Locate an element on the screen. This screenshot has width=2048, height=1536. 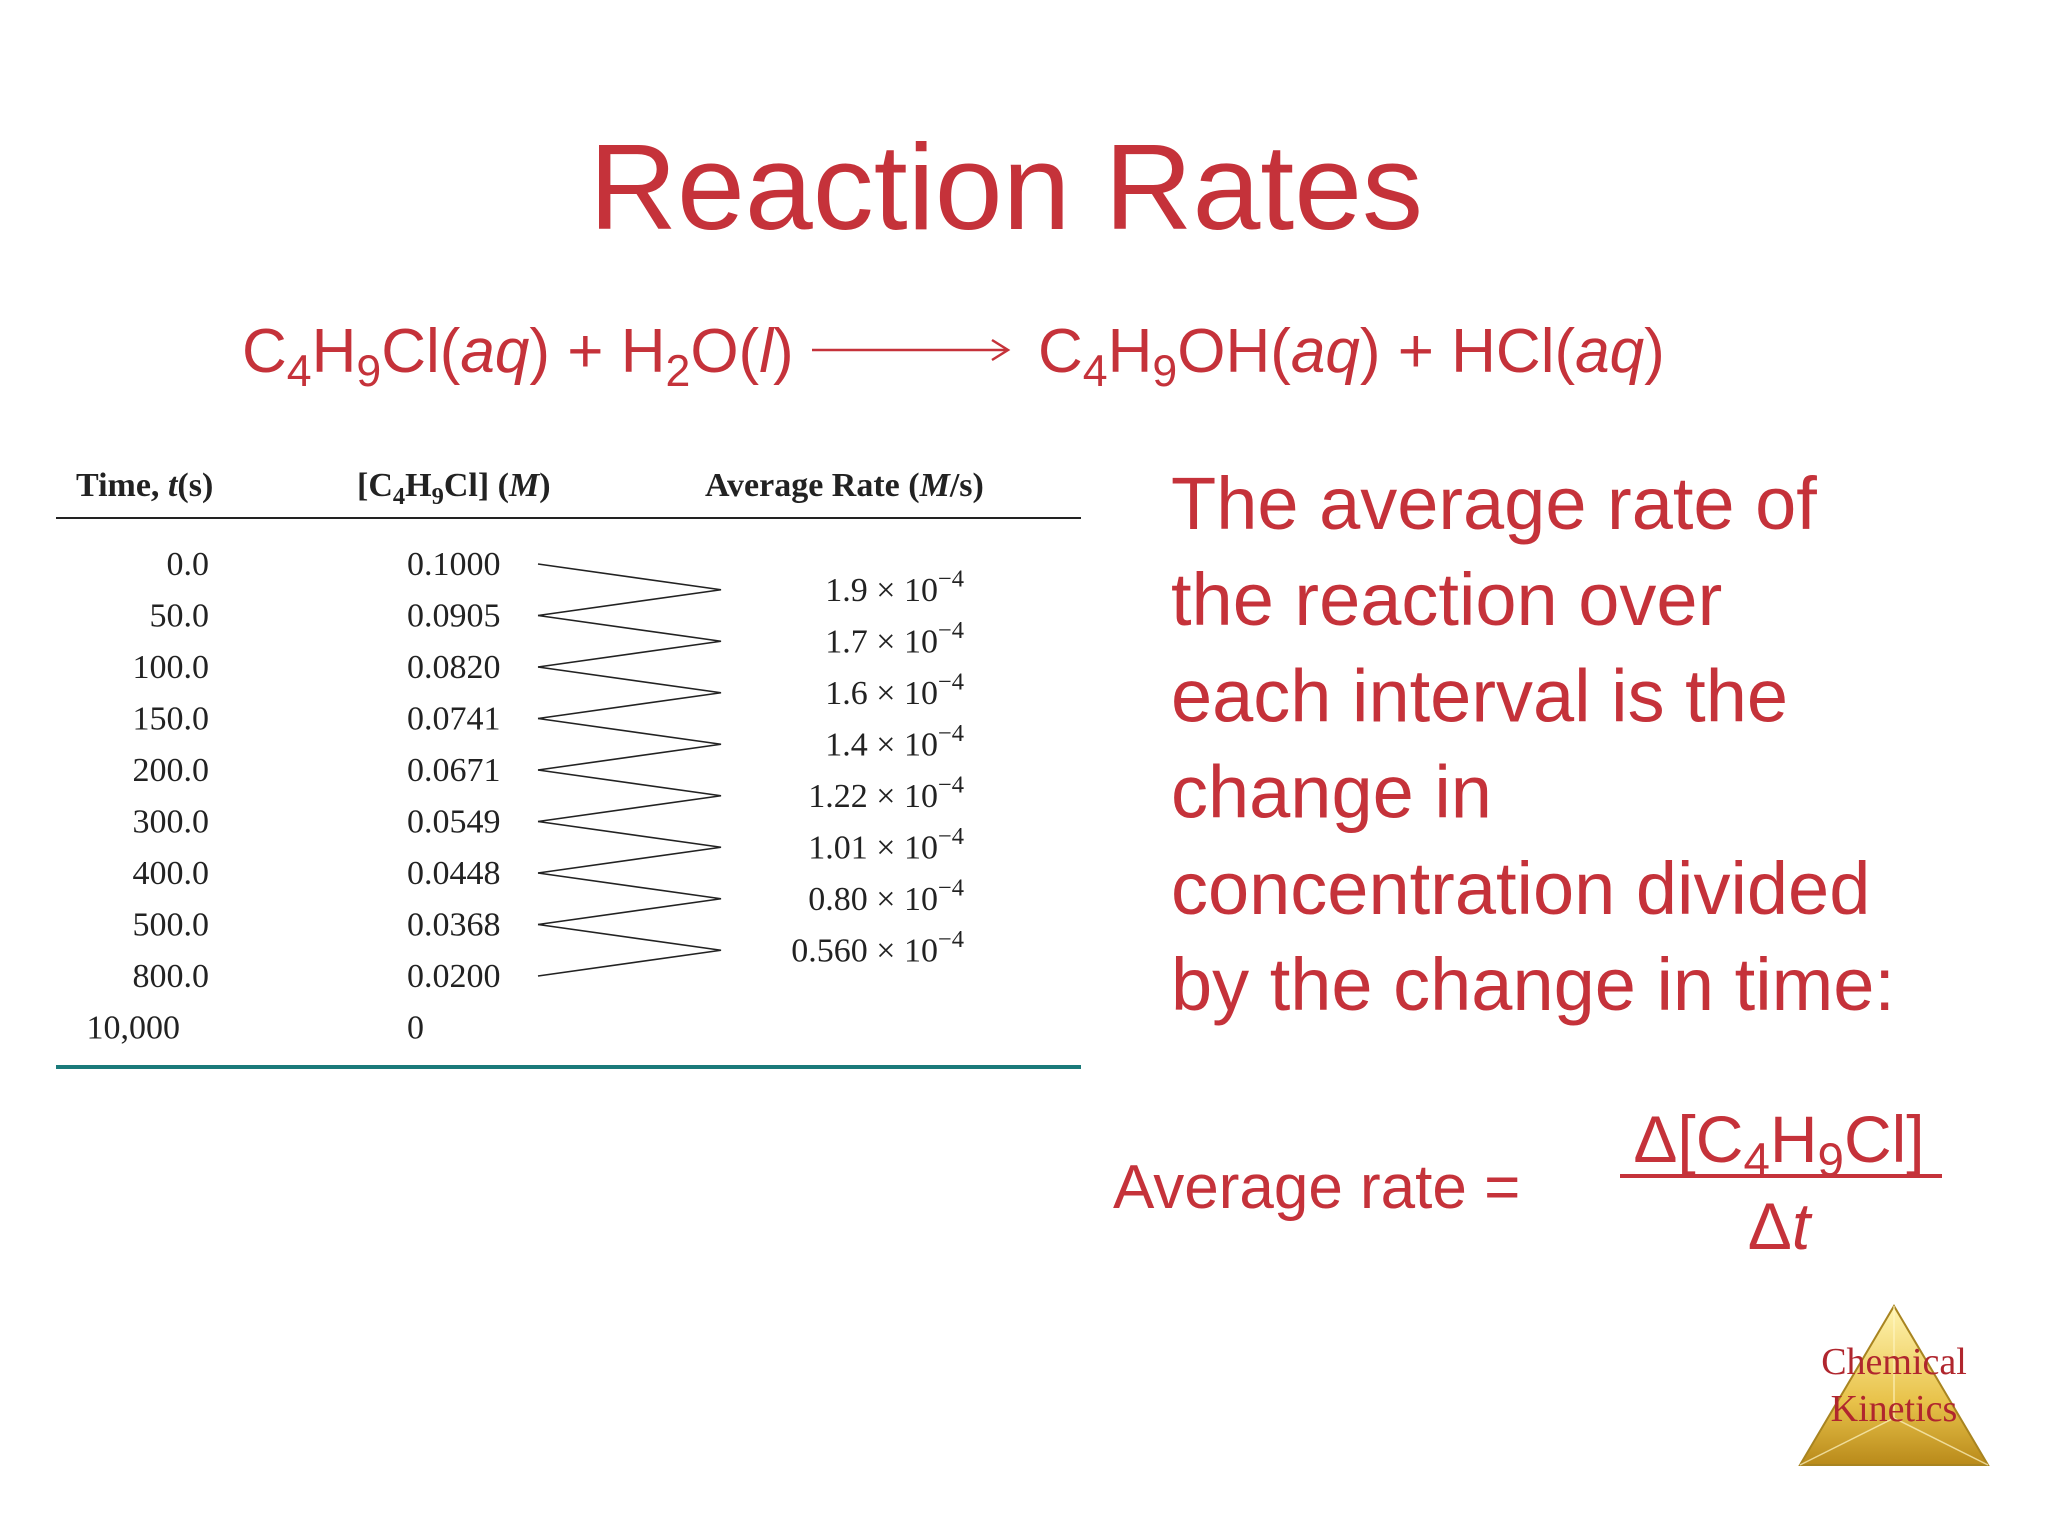
formula-numerator-part: H is located at coordinates (1794, 1139).